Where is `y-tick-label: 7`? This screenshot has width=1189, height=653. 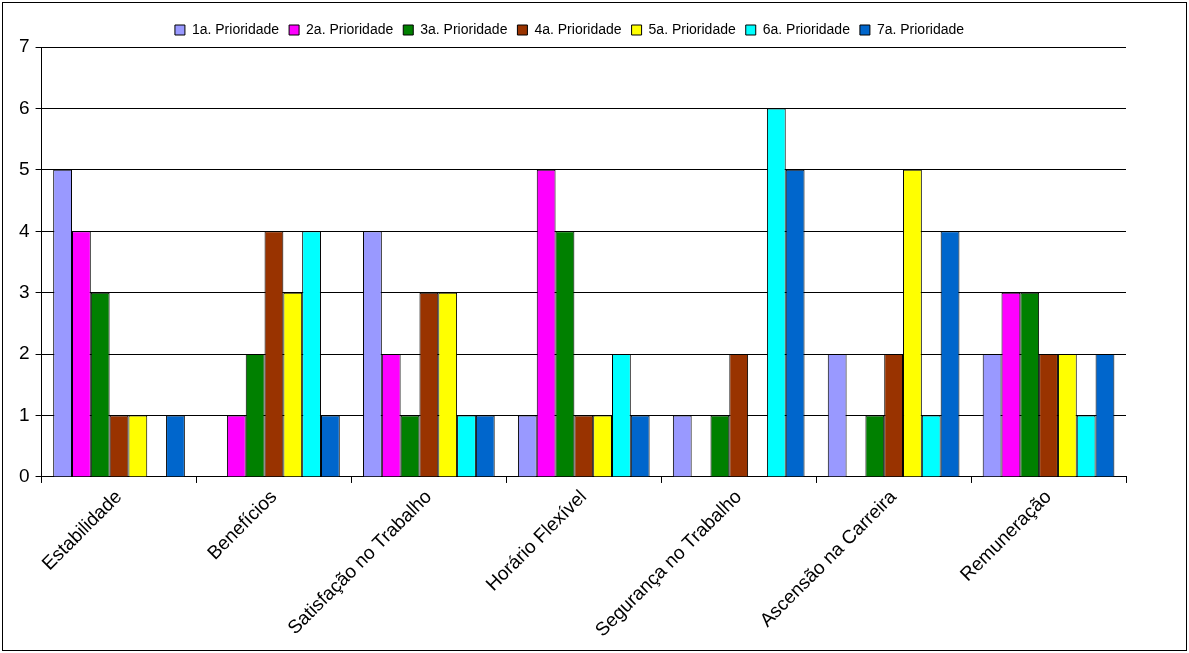 y-tick-label: 7 is located at coordinates (24, 46).